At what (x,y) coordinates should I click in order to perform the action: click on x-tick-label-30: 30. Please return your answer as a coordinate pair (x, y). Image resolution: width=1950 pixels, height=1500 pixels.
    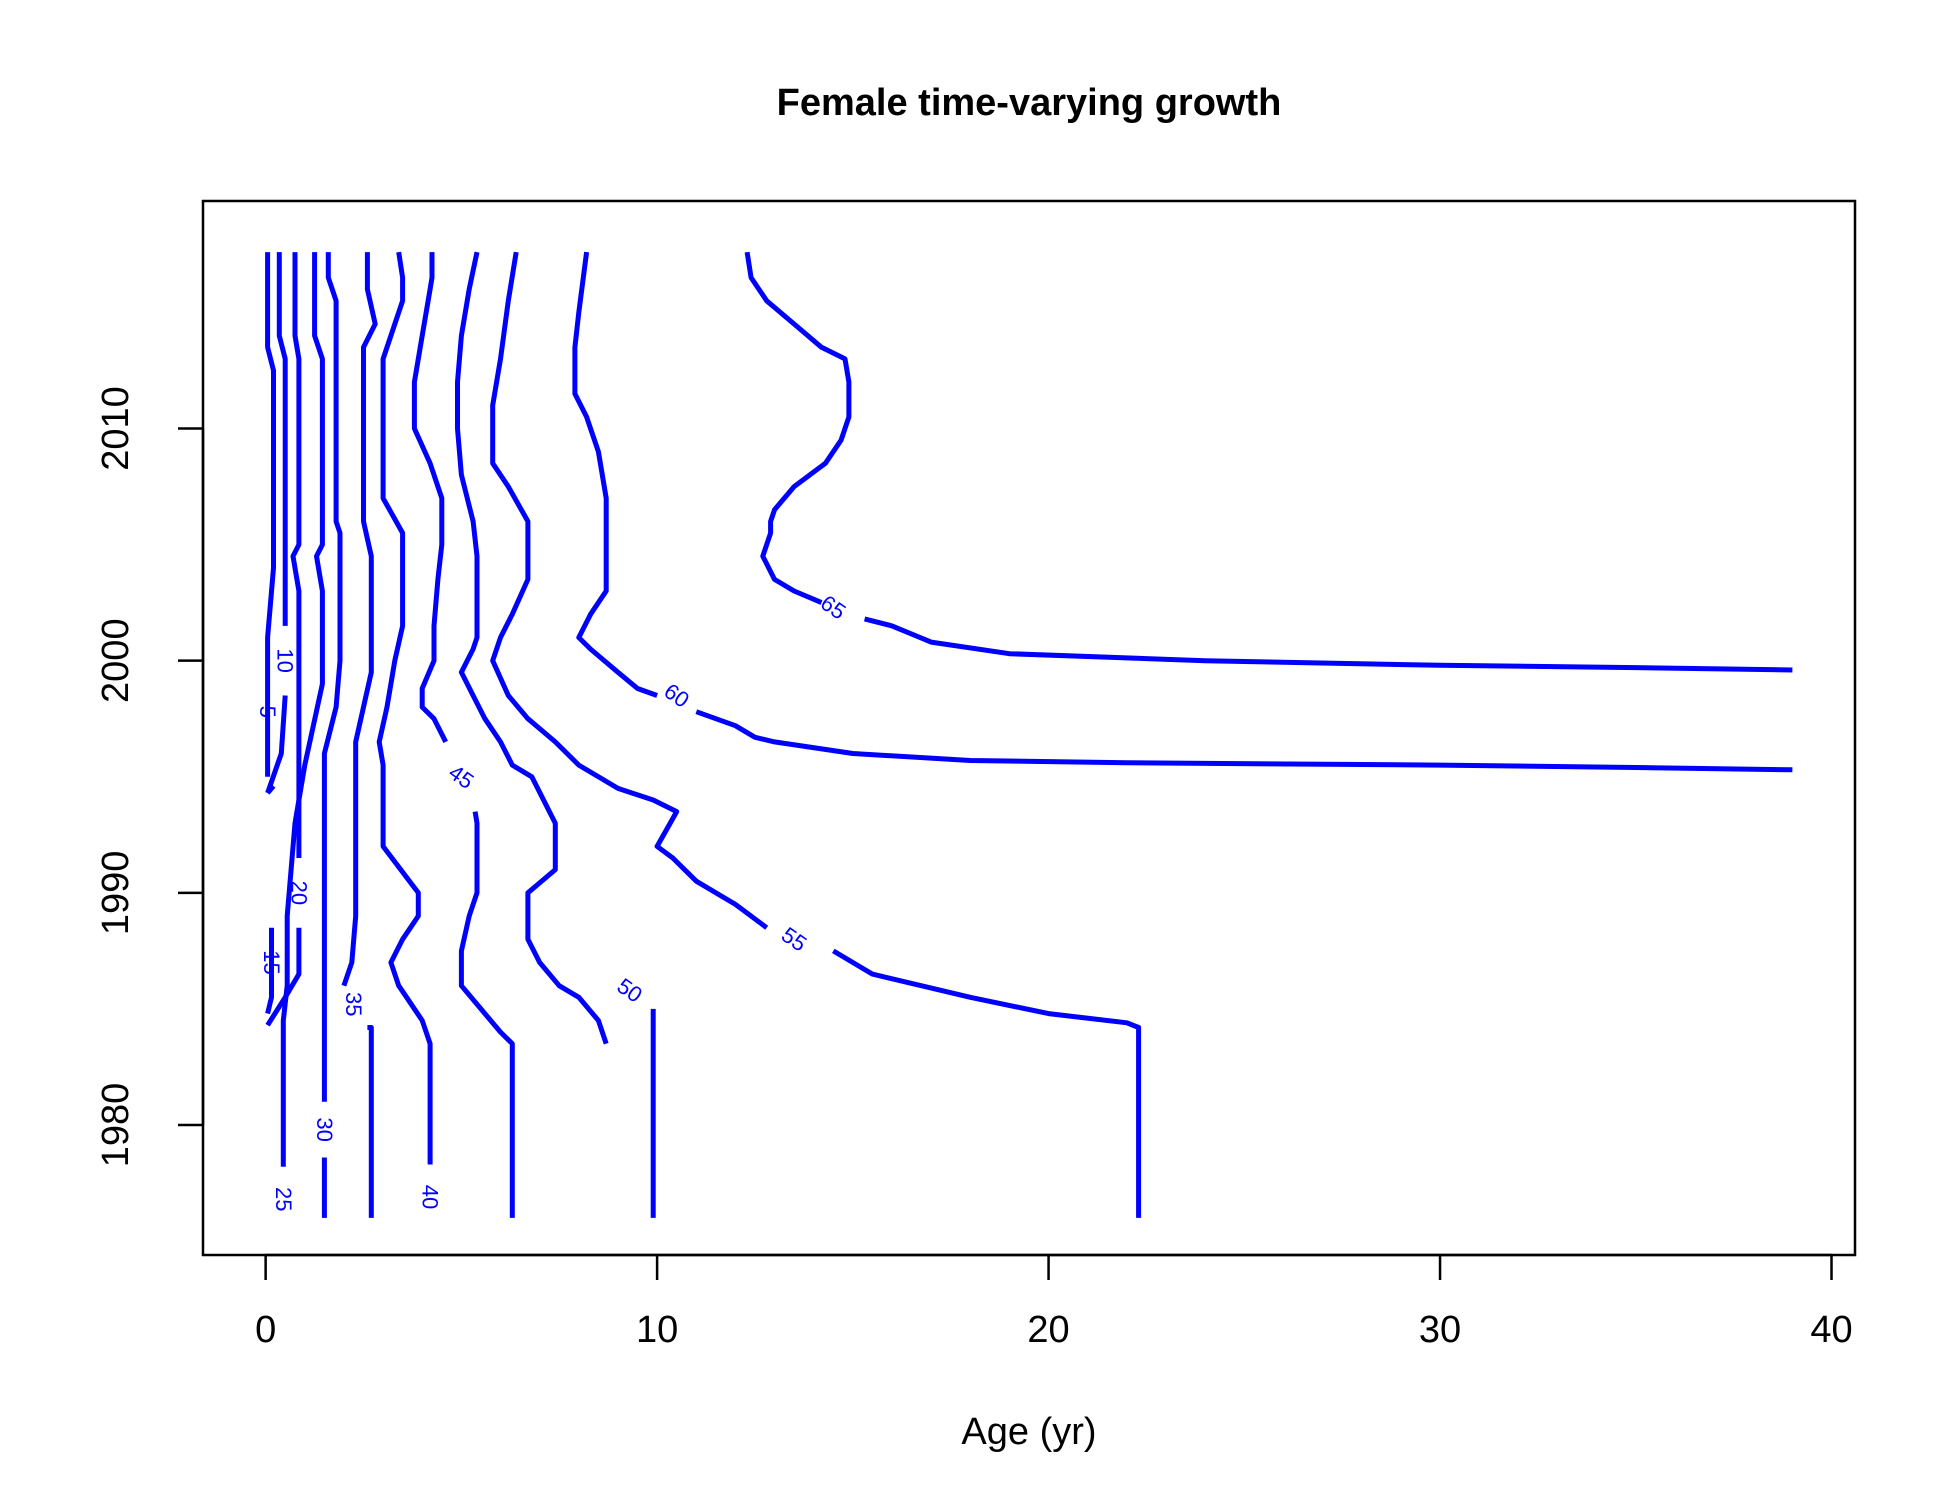
    Looking at the image, I should click on (1440, 1330).